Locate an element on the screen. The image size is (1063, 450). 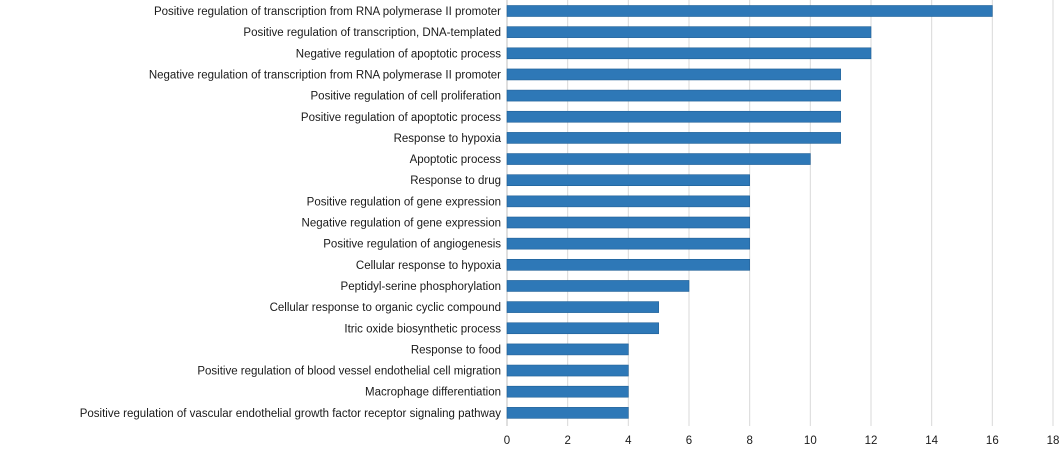
x-tick-label: 14 is located at coordinates (931, 441).